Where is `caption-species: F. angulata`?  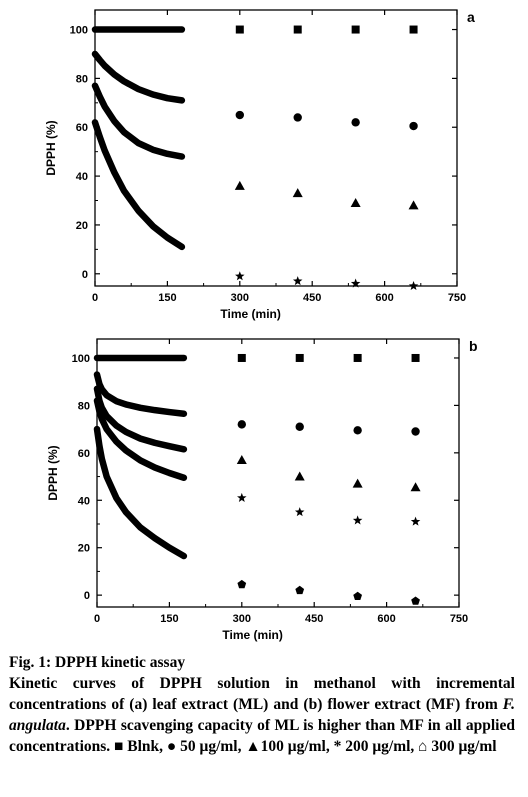
caption-species: F. angulata is located at coordinates (262, 715).